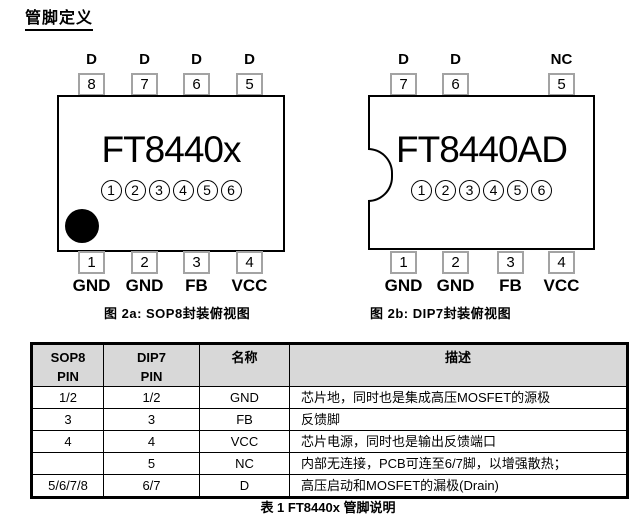  I want to click on header-sop8-pin: SOP8 PIN, so click(67, 365).